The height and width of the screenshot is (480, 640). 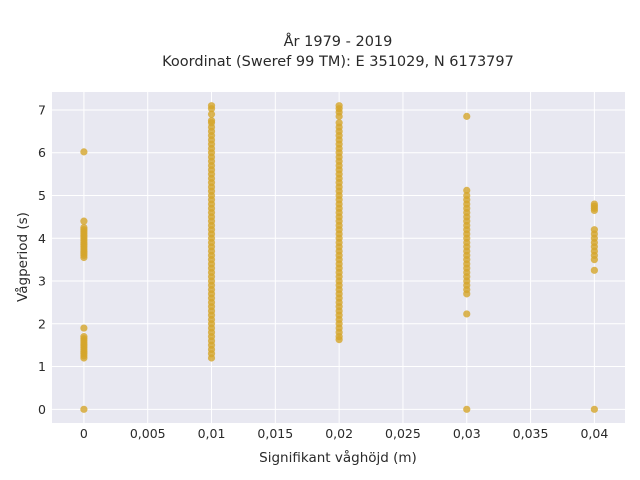 What do you see at coordinates (22, 257) in the screenshot?
I see `y-axis-label: Vågperiod (s)` at bounding box center [22, 257].